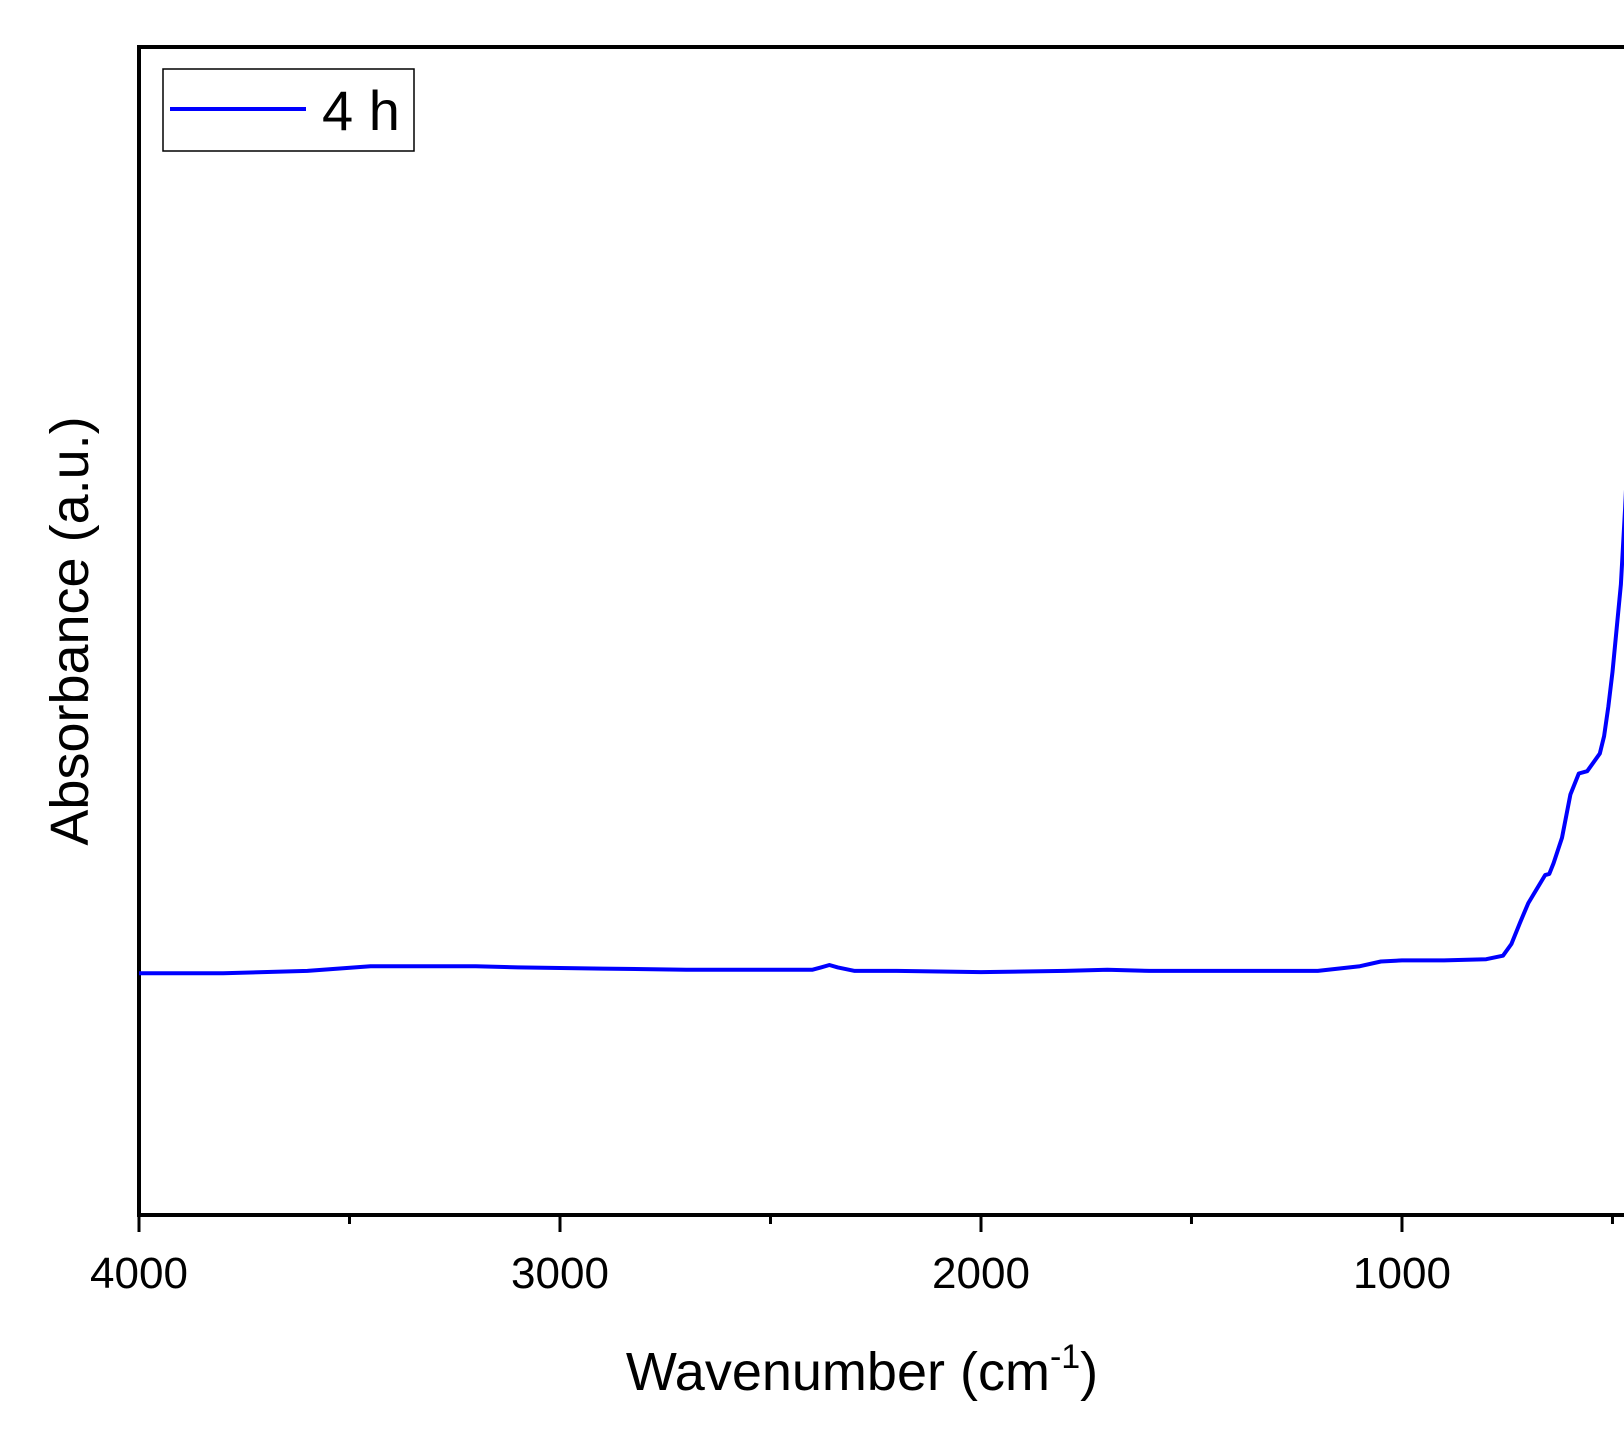  What do you see at coordinates (1402, 1273) in the screenshot?
I see `x-tick-label: 1000` at bounding box center [1402, 1273].